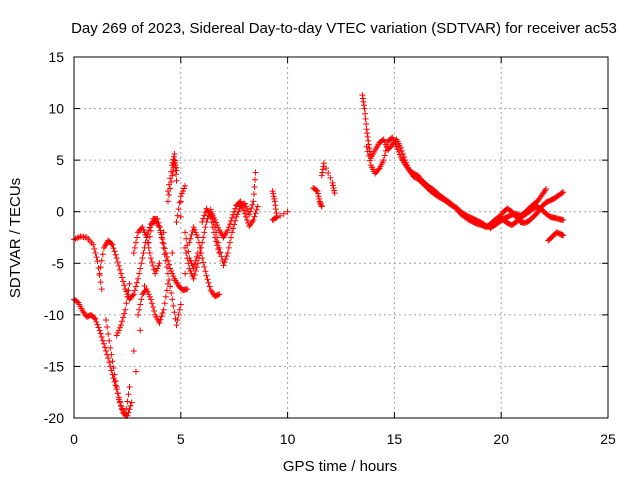  What do you see at coordinates (15, 238) in the screenshot?
I see `y-axis-label: SDTVAR / TECUs` at bounding box center [15, 238].